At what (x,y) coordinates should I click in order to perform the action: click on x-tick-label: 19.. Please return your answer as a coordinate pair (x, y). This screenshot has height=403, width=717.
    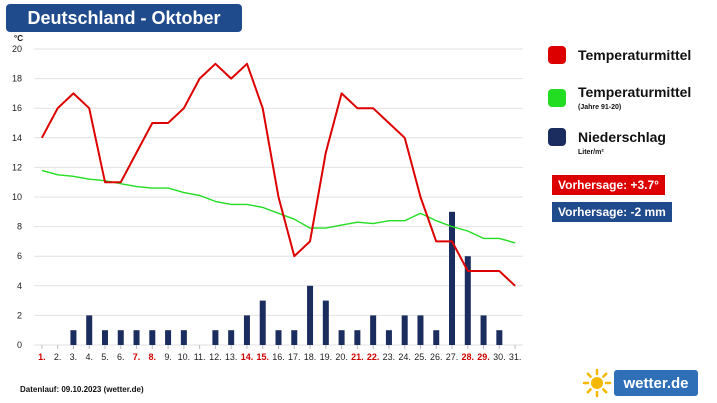
    Looking at the image, I should click on (326, 357).